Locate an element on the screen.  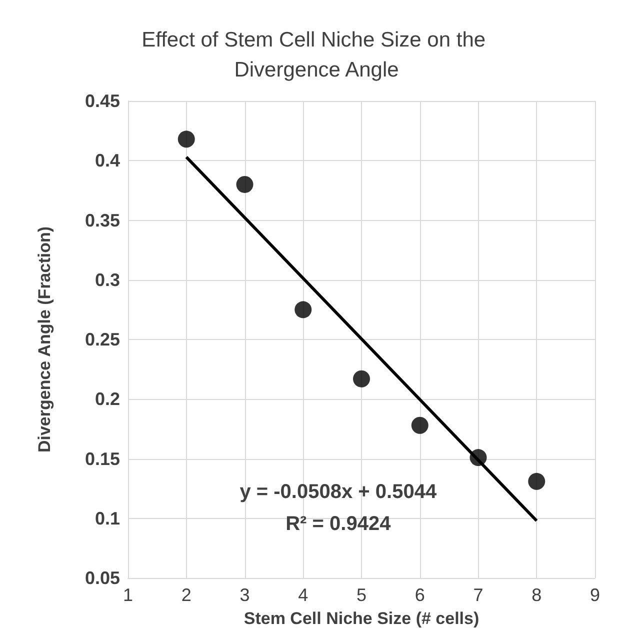
y-tick-label: 0.35 is located at coordinates (102, 220).